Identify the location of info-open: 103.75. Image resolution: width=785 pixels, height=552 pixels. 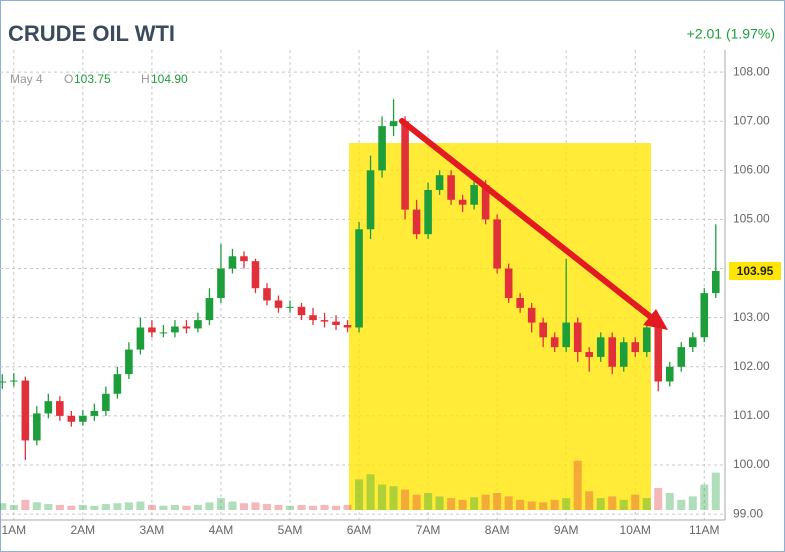
(92, 79).